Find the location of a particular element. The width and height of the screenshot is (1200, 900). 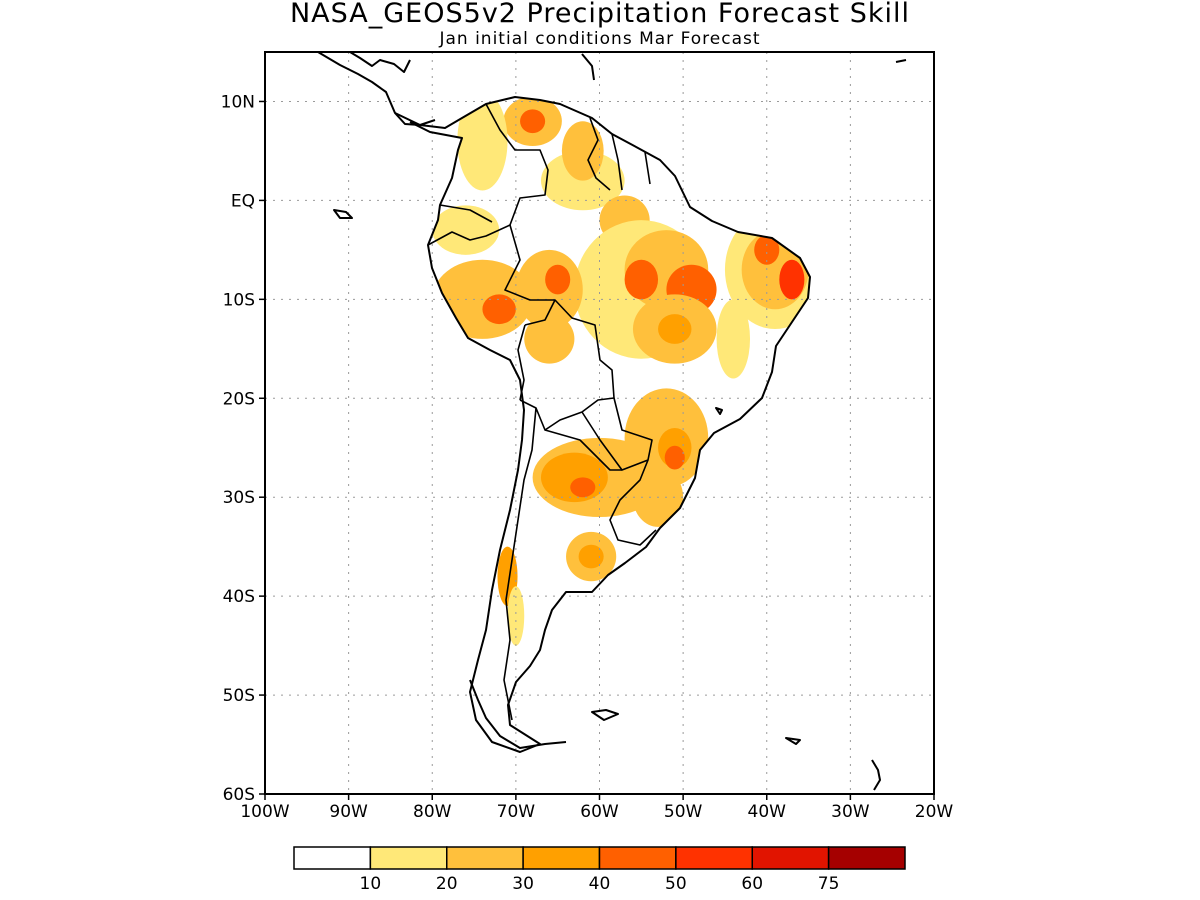

lon-tick-label: 80W is located at coordinates (432, 812).